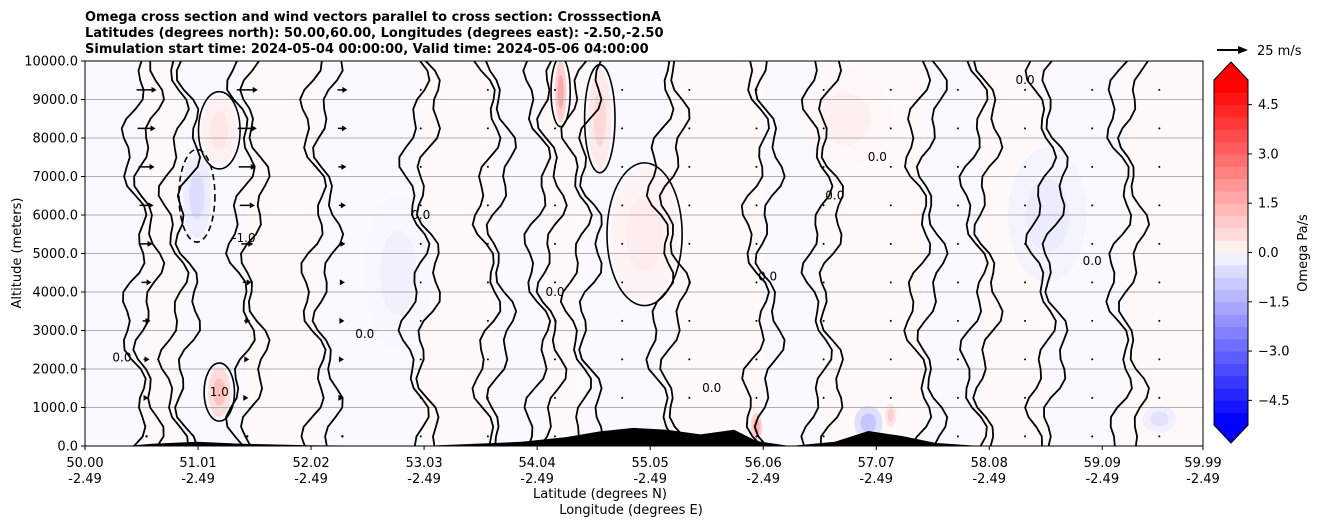 The height and width of the screenshot is (526, 1320). I want to click on x-tick-label-latitude: 56.06, so click(763, 463).